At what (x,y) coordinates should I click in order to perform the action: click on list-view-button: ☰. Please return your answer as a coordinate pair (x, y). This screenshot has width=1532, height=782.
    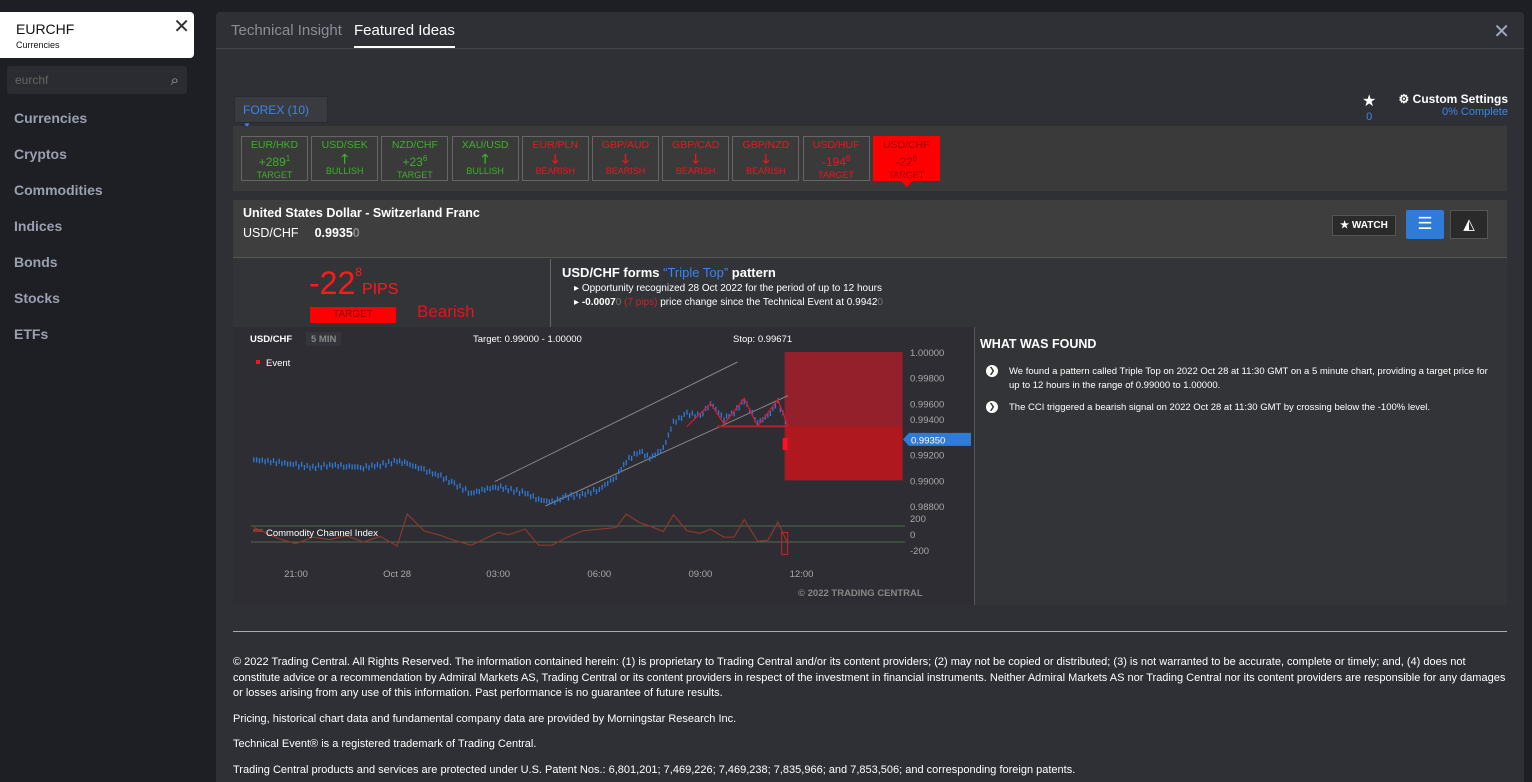
    Looking at the image, I should click on (1425, 224).